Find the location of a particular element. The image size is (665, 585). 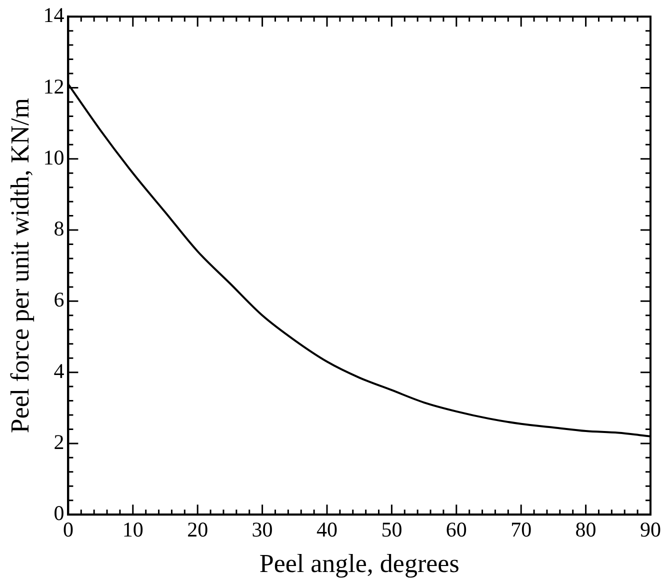

x-tick-label: 80 is located at coordinates (585, 530).